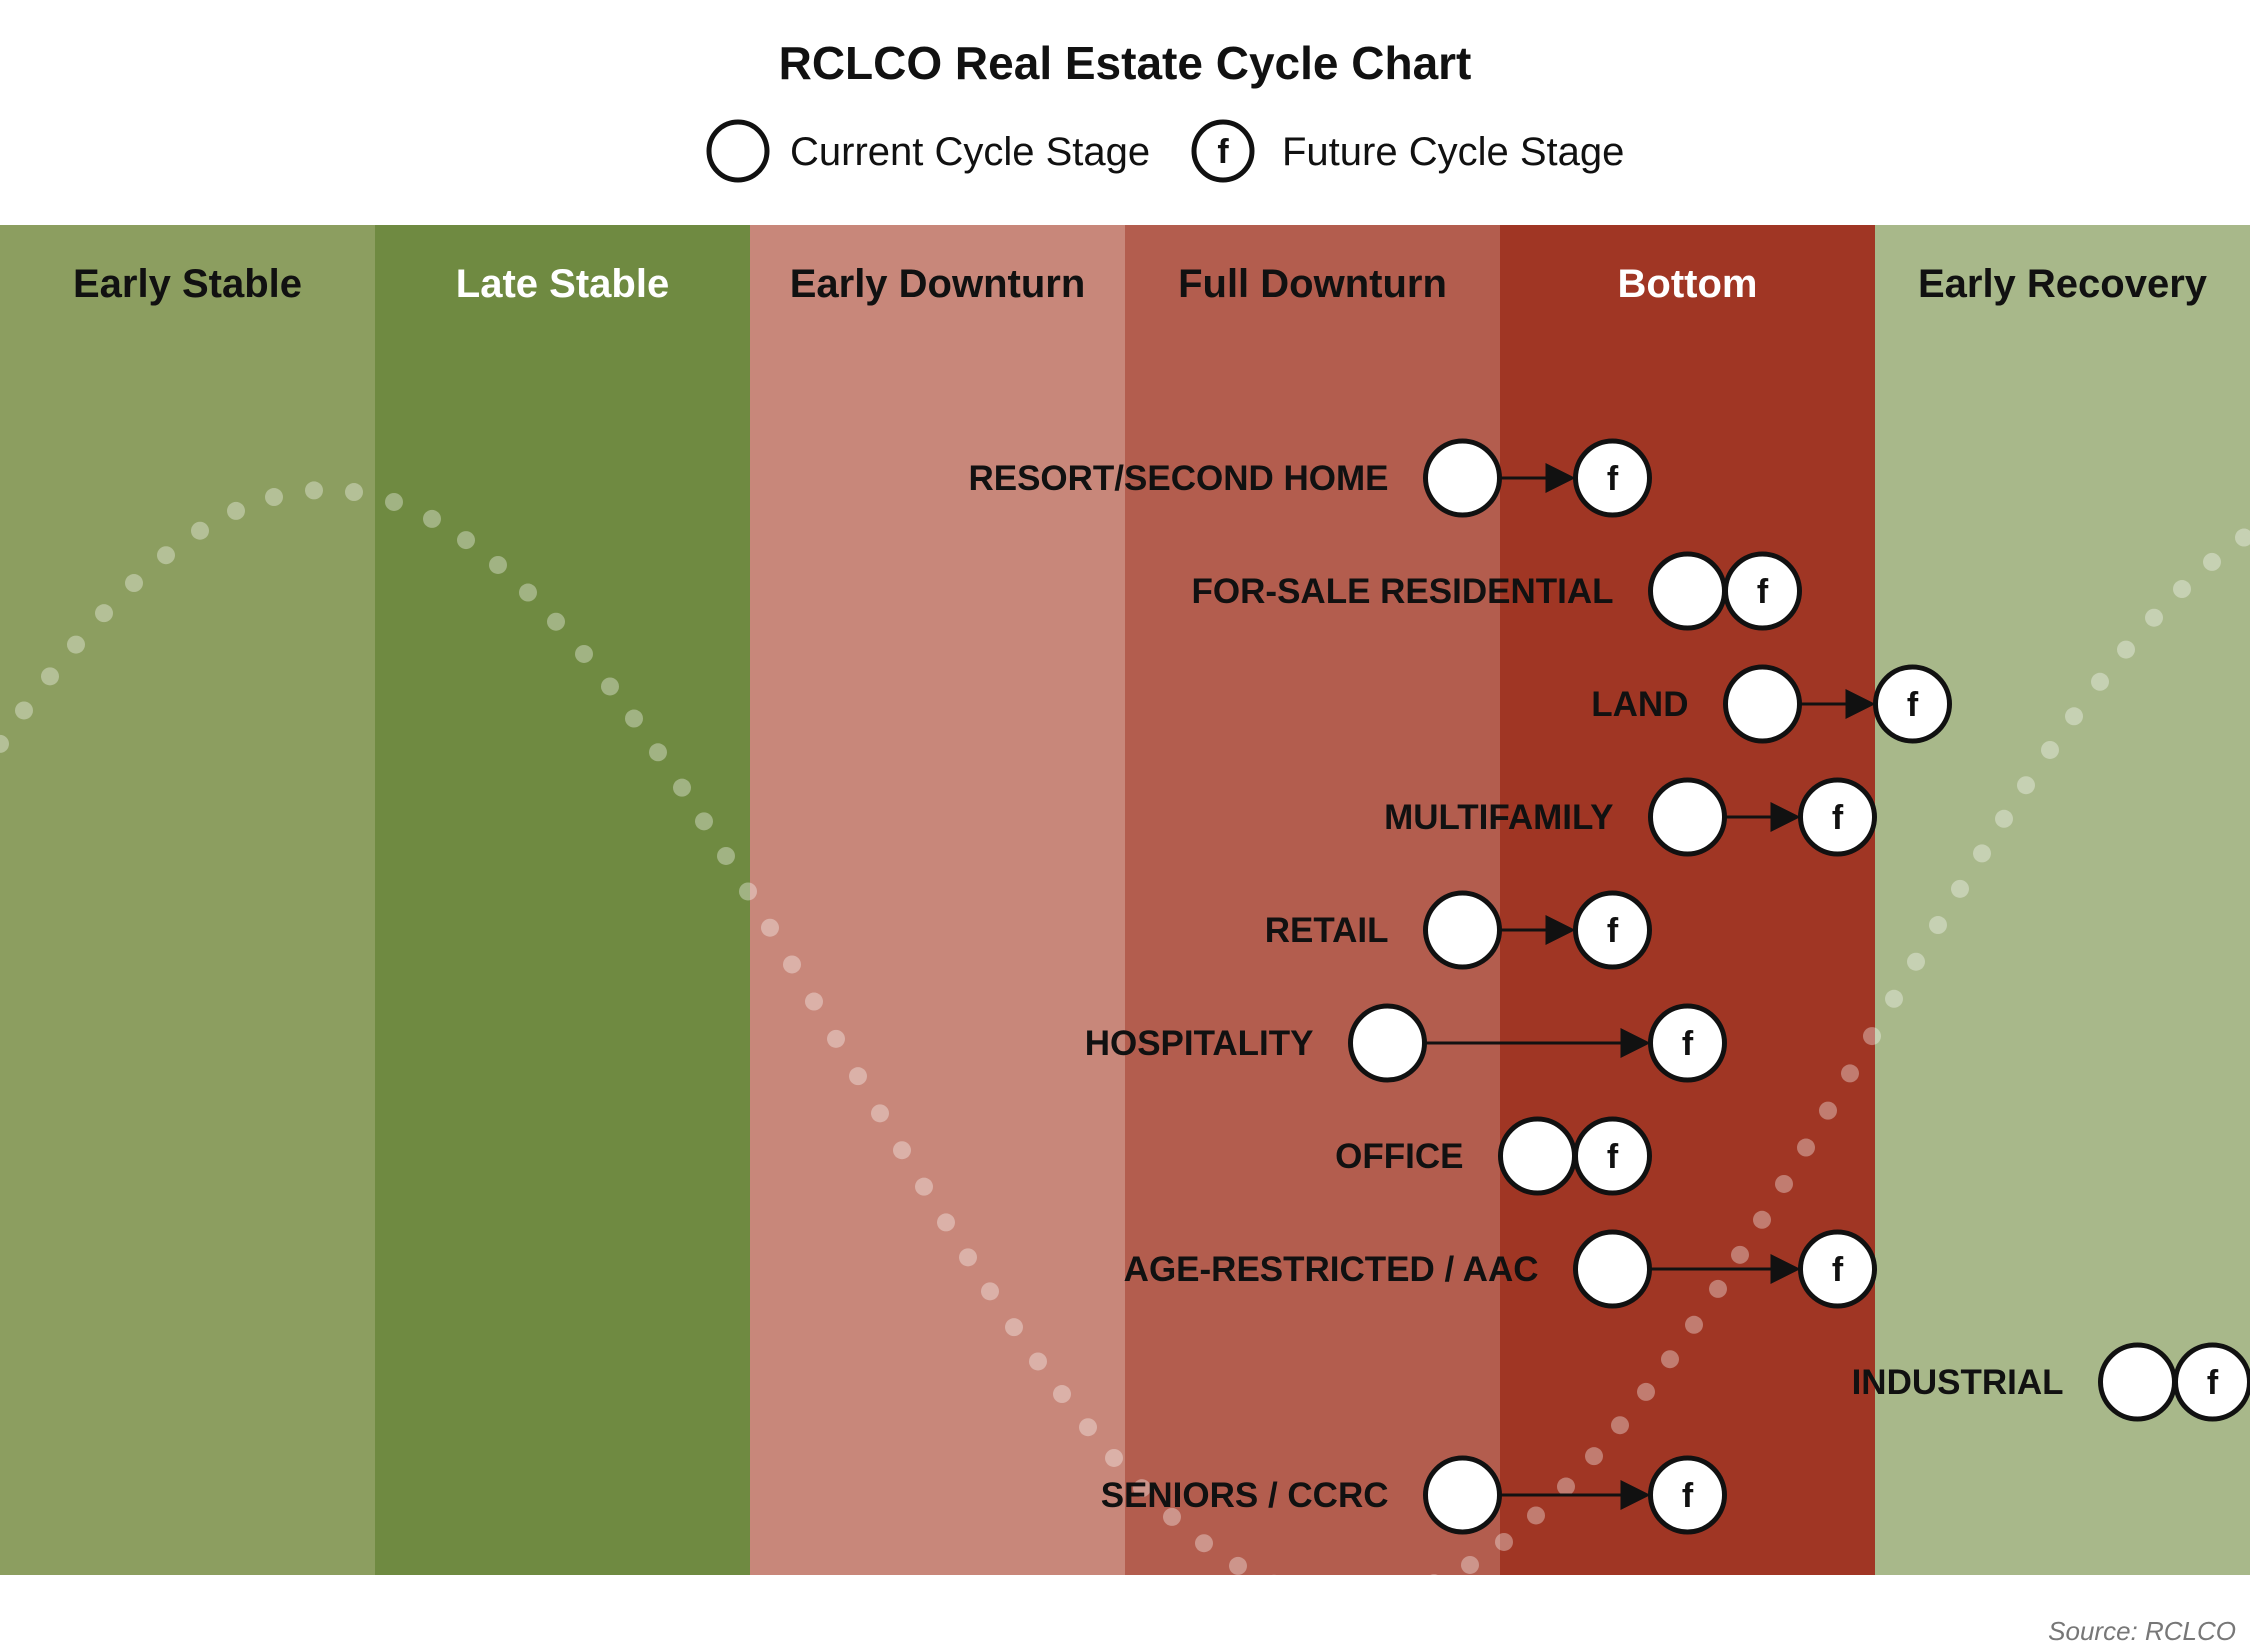 The height and width of the screenshot is (1650, 2250). What do you see at coordinates (1406, 1043) in the screenshot?
I see `sector-hospitality: HOSPITALITY f` at bounding box center [1406, 1043].